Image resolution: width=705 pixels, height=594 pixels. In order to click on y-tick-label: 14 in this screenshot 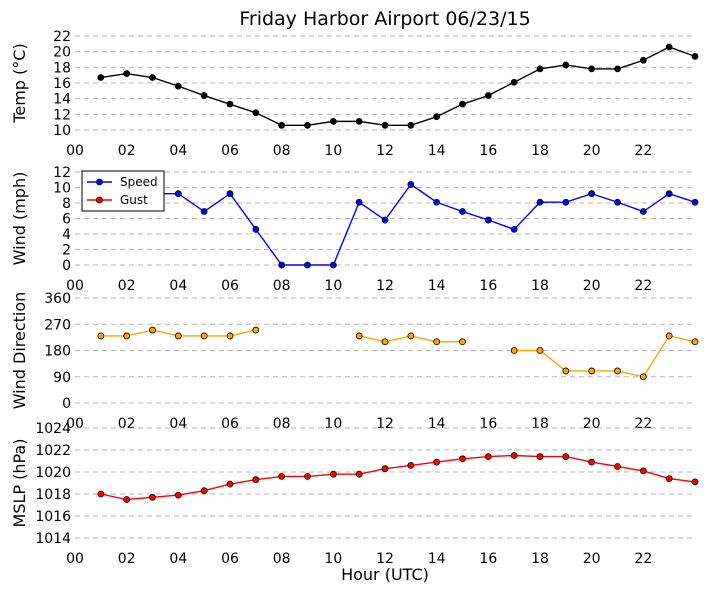, I will do `click(62, 100)`.